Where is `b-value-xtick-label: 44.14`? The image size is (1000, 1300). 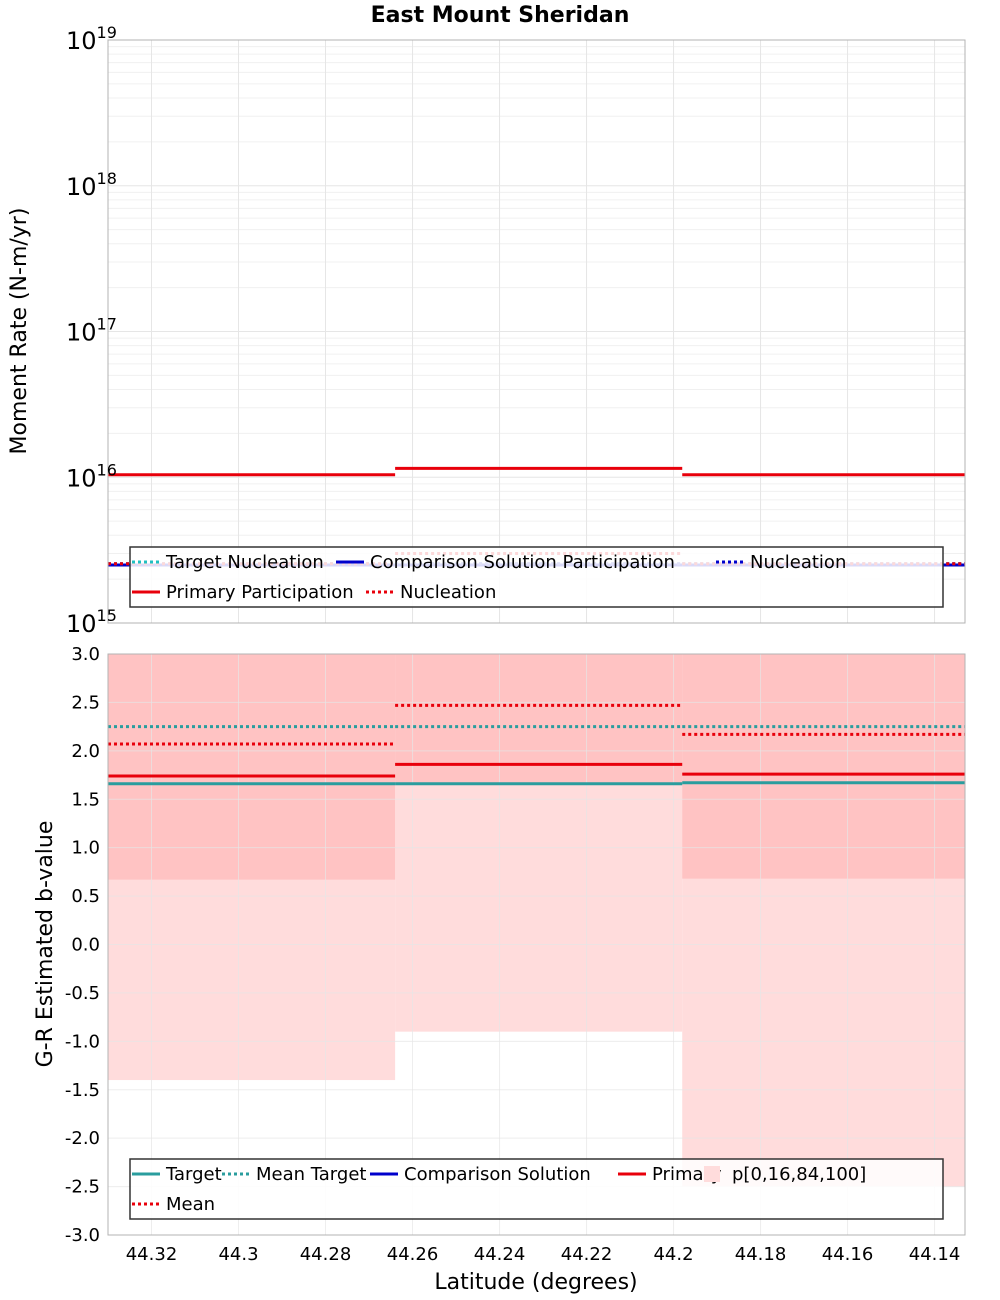 b-value-xtick-label: 44.14 is located at coordinates (935, 1254).